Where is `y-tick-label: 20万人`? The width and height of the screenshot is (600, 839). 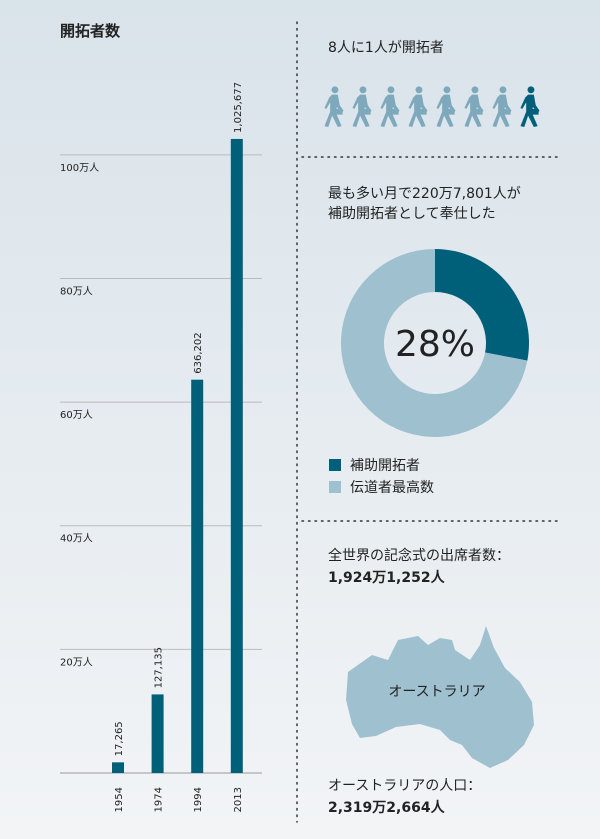
y-tick-label: 20万人 is located at coordinates (76, 662).